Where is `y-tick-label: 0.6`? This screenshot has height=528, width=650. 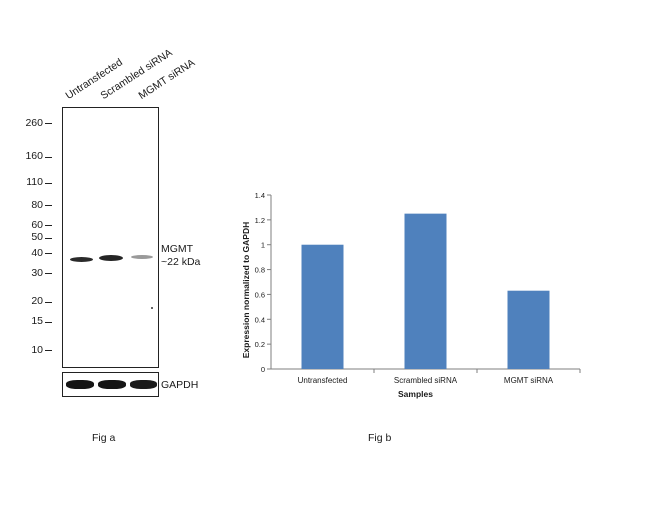 y-tick-label: 0.6 is located at coordinates (260, 294).